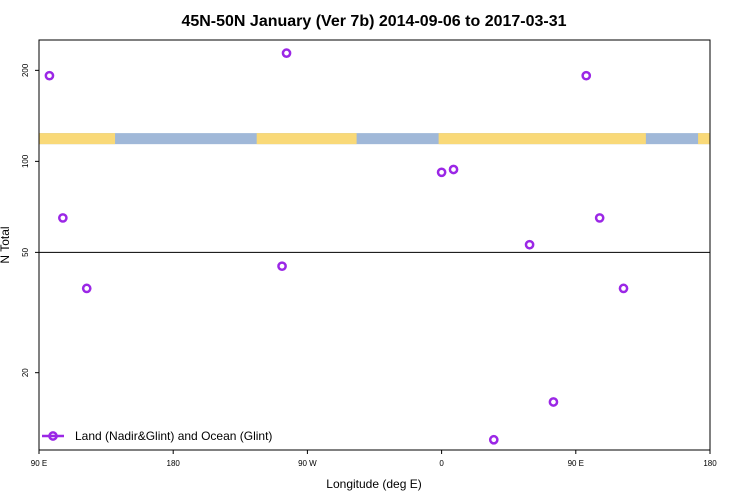 The image size is (750, 500). I want to click on legend-label: Land (Nadir&Glint) and Ocean (Glint), so click(173, 436).